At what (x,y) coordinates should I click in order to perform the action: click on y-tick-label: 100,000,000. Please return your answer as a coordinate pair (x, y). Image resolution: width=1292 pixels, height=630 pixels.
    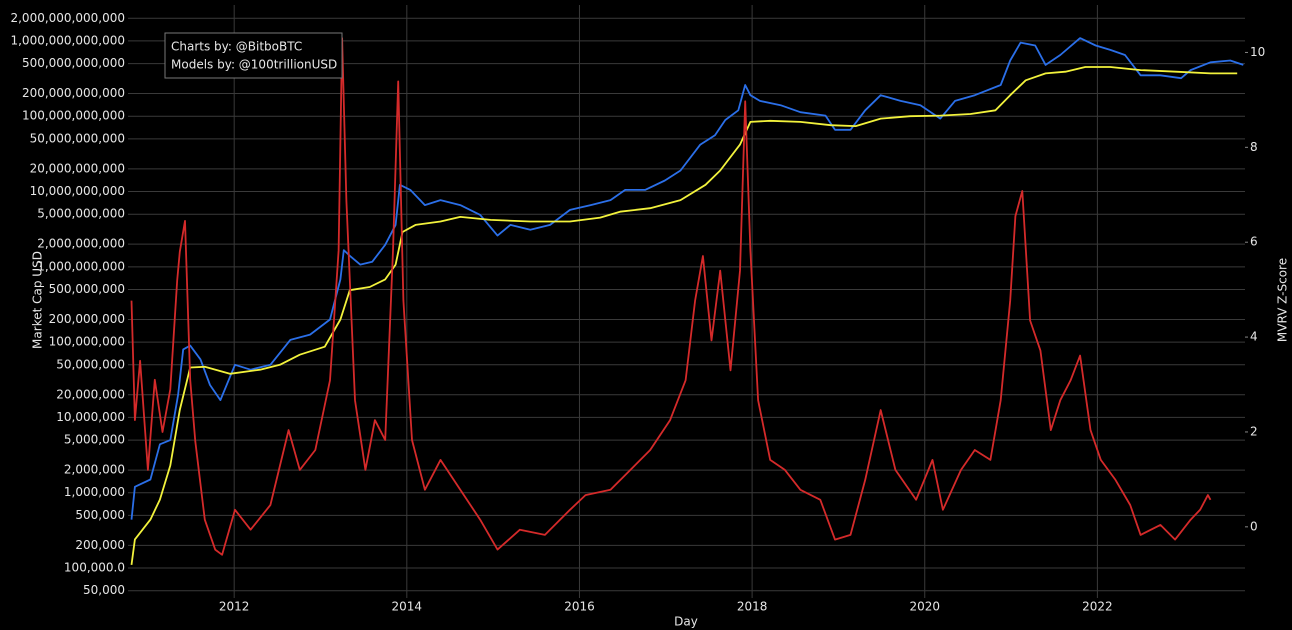
    Looking at the image, I should click on (87, 342).